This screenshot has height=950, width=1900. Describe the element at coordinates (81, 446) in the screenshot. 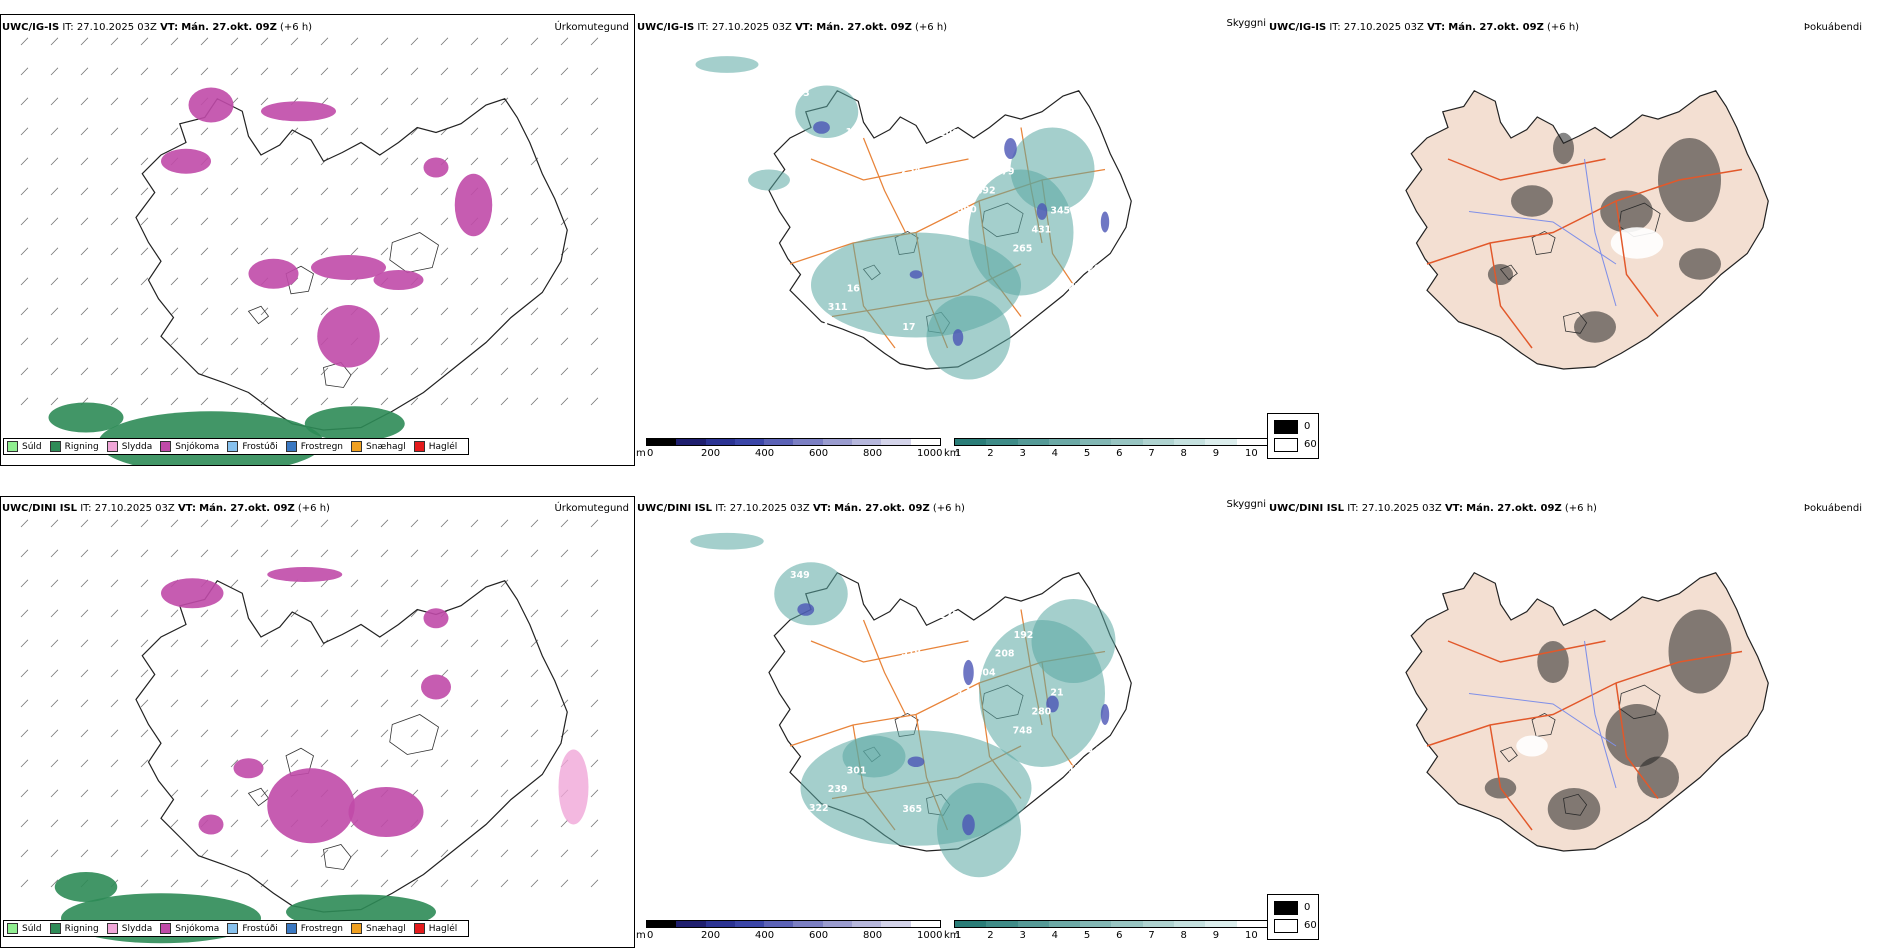

I see `legend-label: Rigning` at that location.